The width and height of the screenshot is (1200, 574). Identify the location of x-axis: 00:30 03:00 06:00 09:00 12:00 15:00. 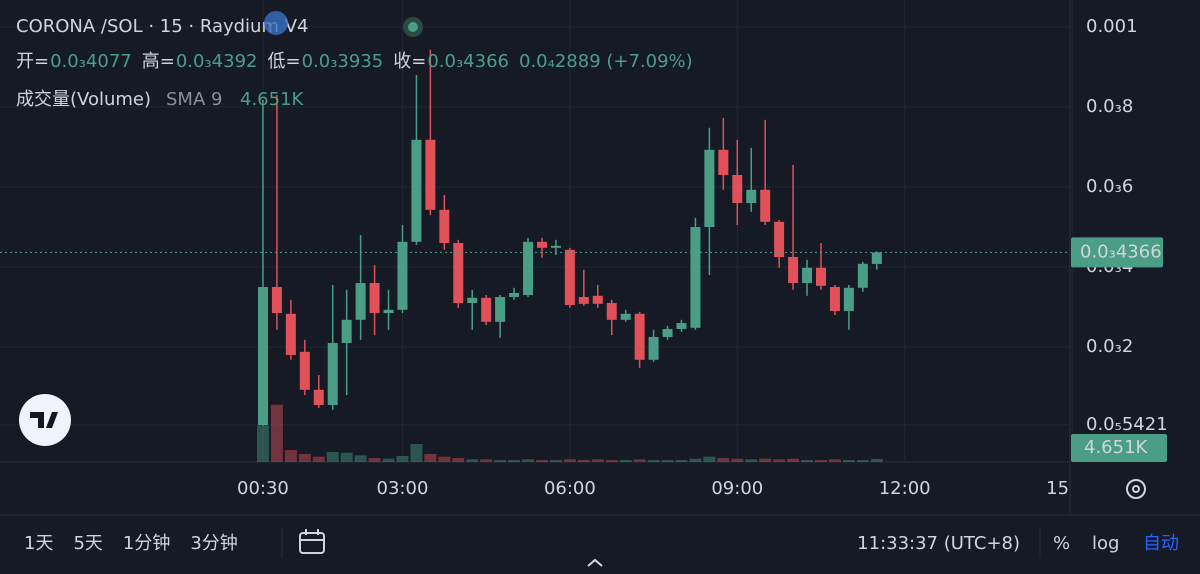
(667, 488).